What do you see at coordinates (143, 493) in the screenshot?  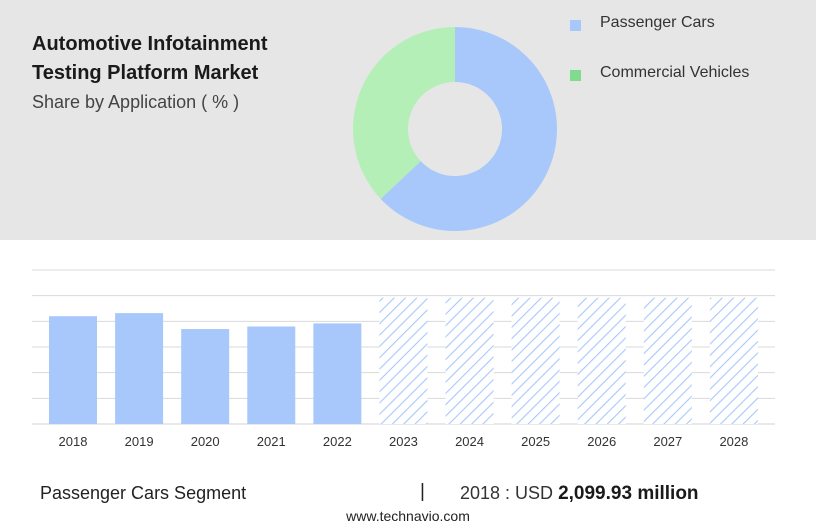 I see `segment-label: Passenger Cars Segment` at bounding box center [143, 493].